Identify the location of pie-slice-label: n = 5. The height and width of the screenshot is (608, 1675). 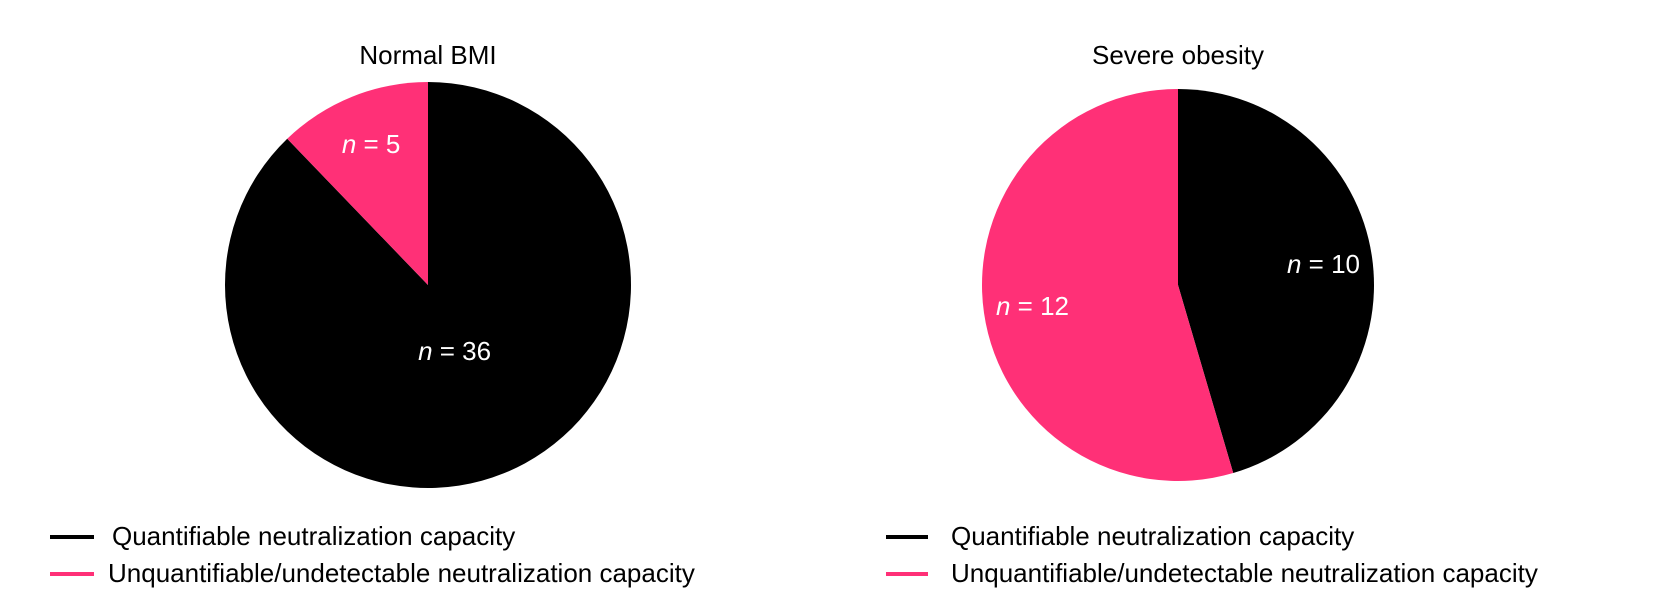
(371, 144).